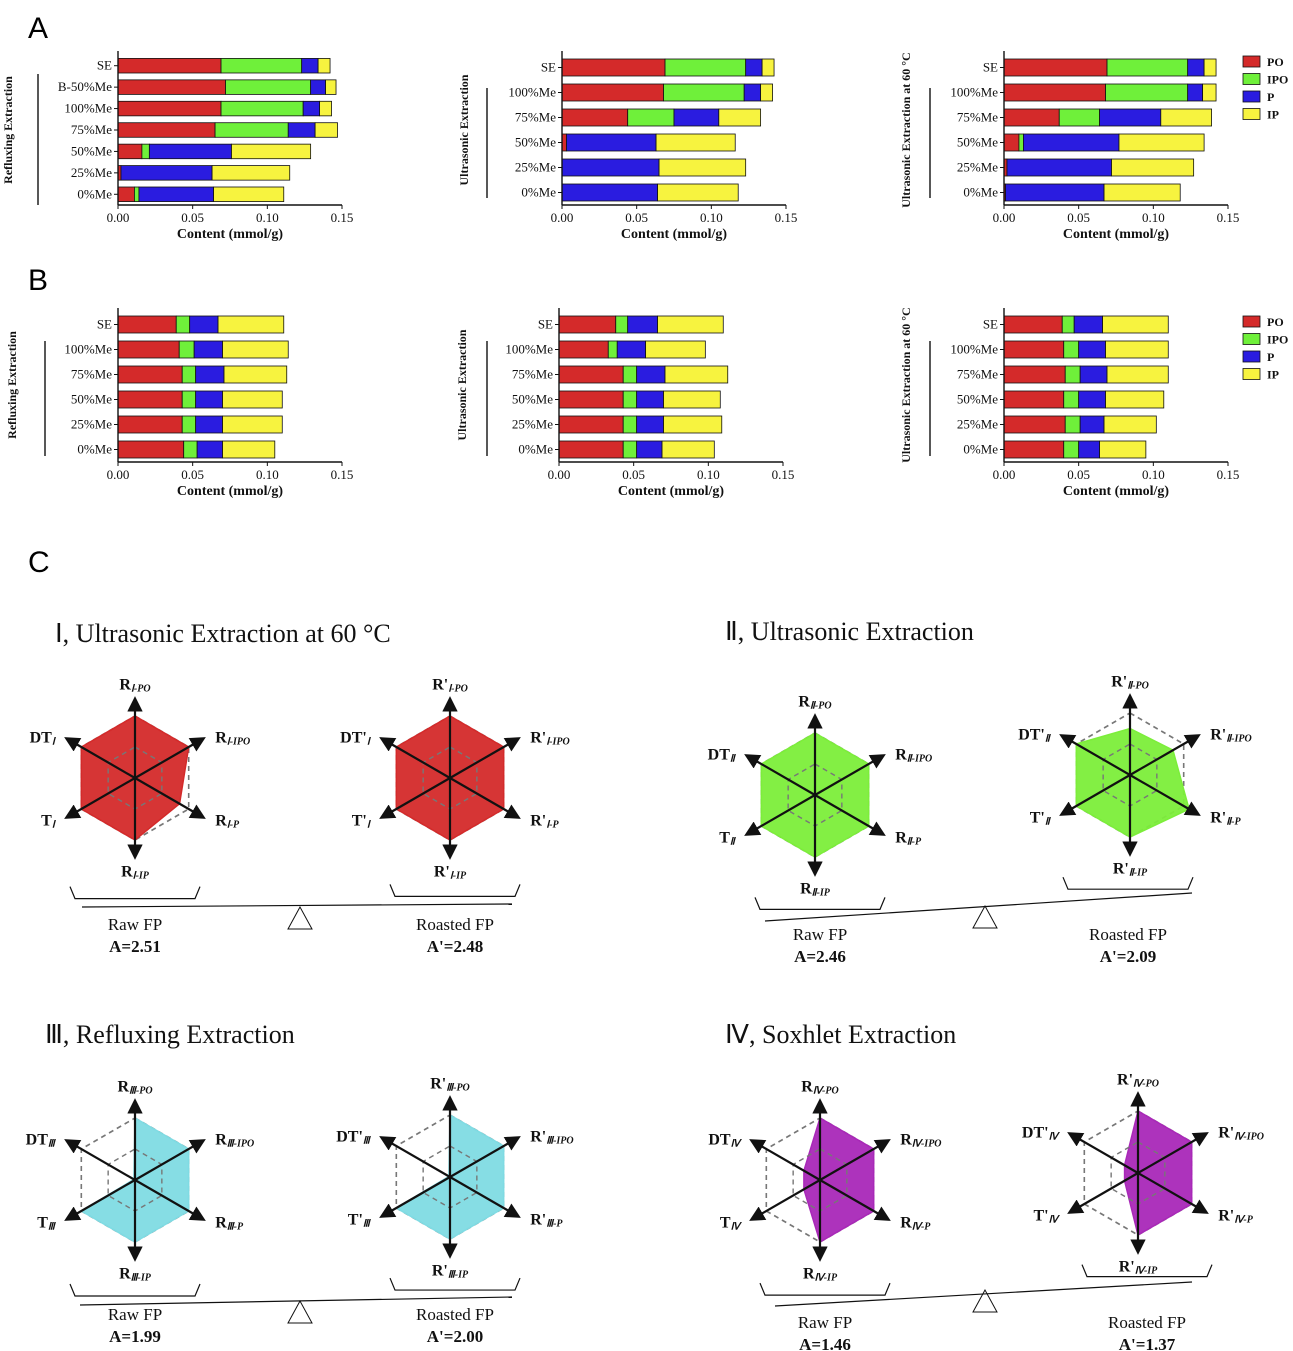 The image size is (1293, 1351). I want to click on category-label: B-50%Me, so click(85, 86).